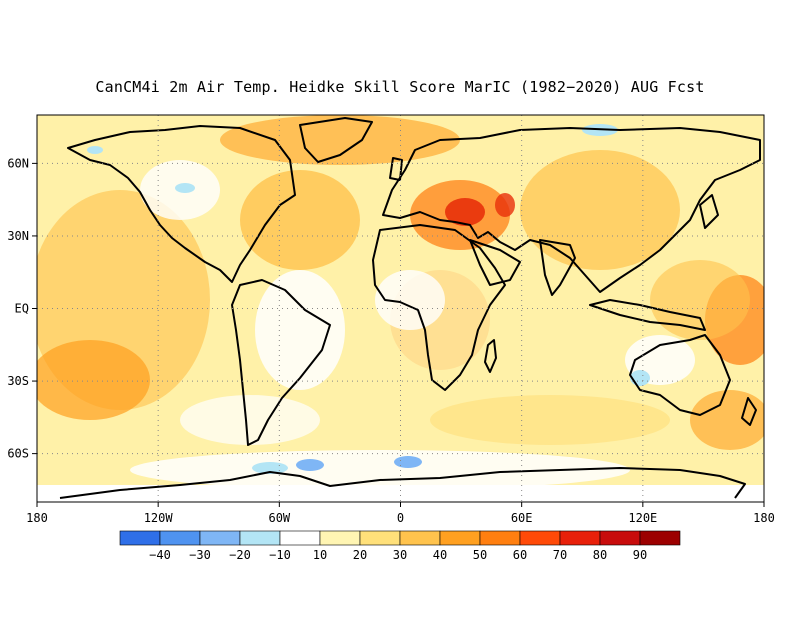 The image size is (800, 618). Describe the element at coordinates (336, 140) in the screenshot. I see `coast-greenland` at that location.